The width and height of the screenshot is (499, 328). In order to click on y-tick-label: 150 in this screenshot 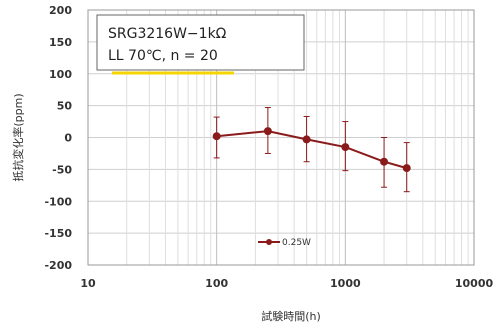, I will do `click(60, 42)`.